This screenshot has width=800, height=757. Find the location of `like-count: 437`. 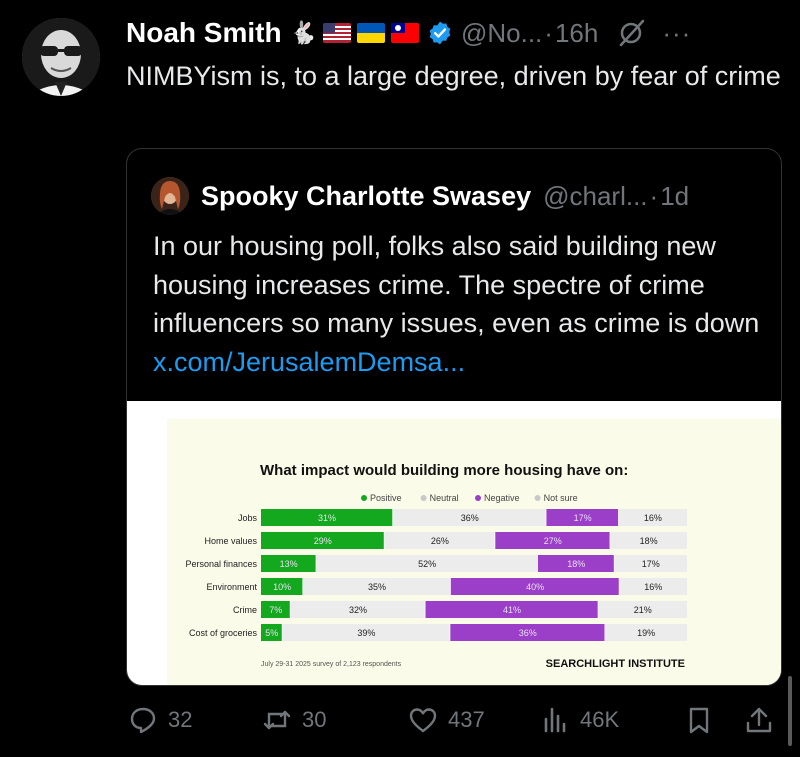

like-count: 437 is located at coordinates (466, 719).